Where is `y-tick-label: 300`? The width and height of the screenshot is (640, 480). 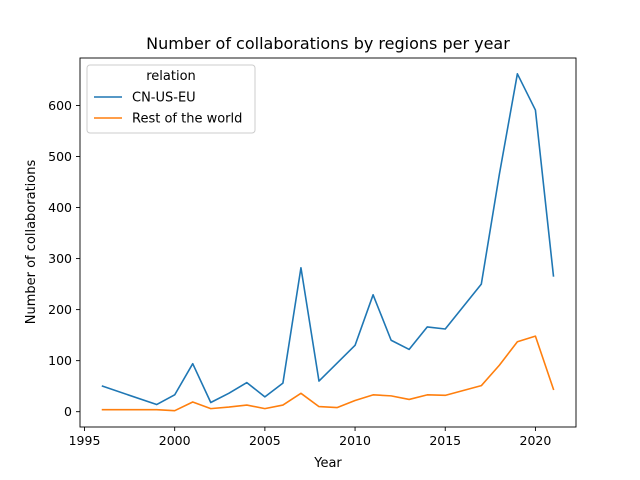 y-tick-label: 300 is located at coordinates (60, 258).